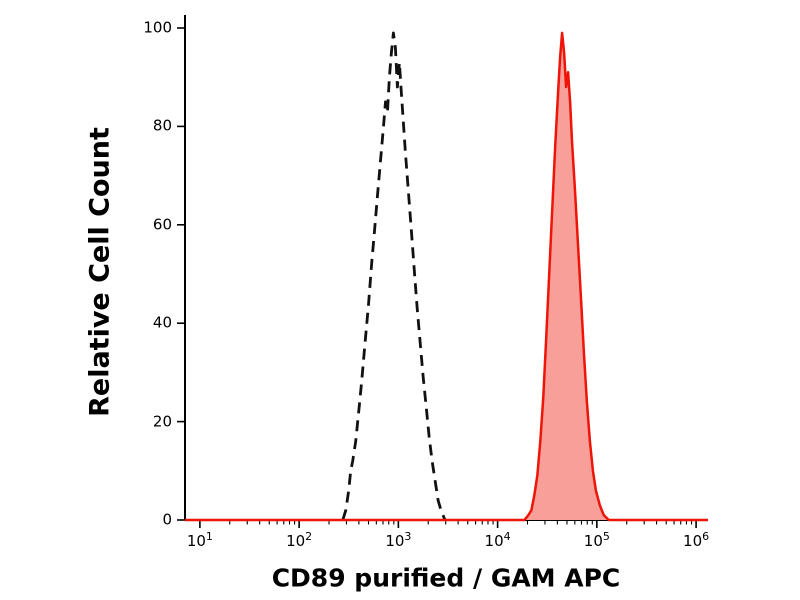 This screenshot has width=800, height=600. What do you see at coordinates (446, 578) in the screenshot?
I see `x-axis-label: CD89 purified / GAM APC` at bounding box center [446, 578].